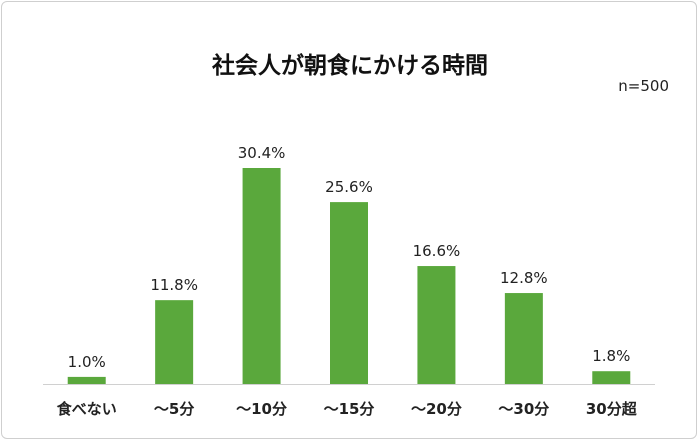  I want to click on value-label-6: 1.8%, so click(611, 356).